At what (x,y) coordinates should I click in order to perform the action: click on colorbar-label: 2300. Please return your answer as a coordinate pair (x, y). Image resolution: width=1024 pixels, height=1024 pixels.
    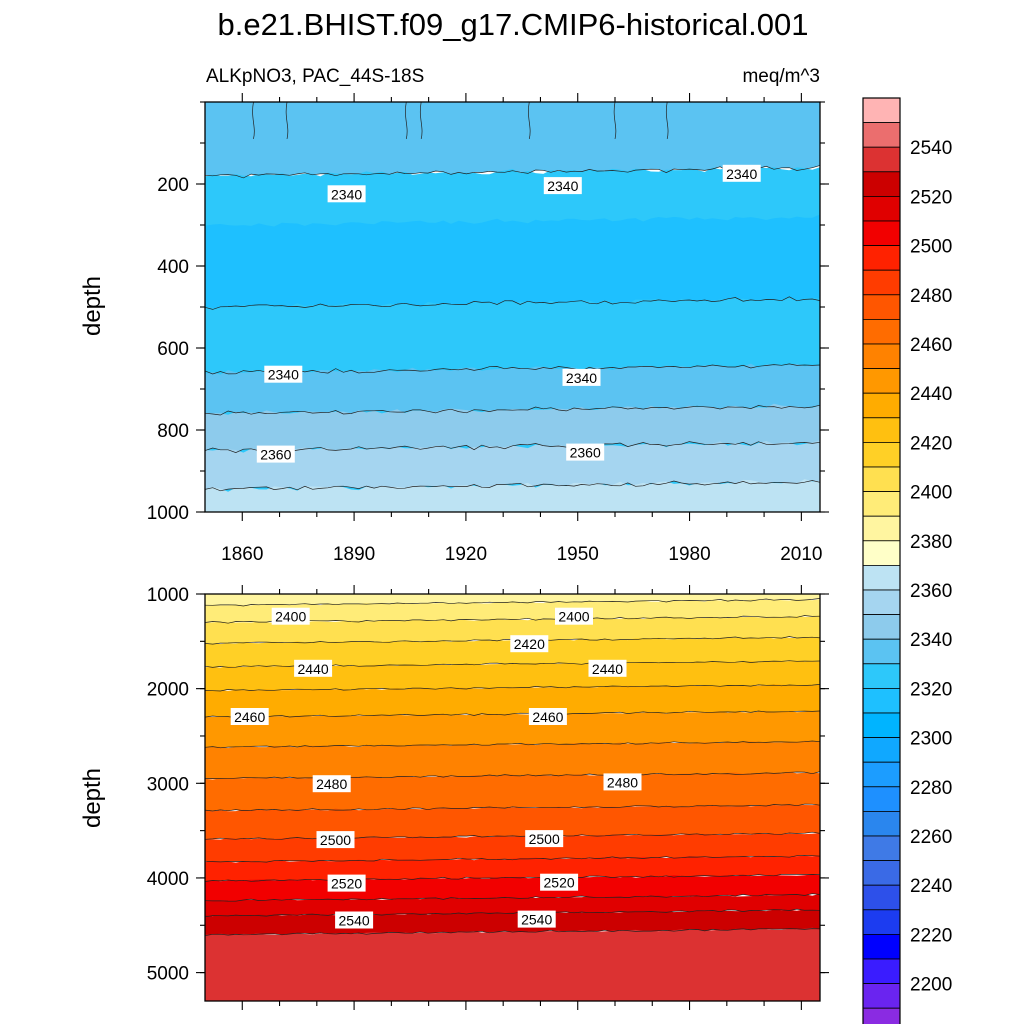
    Looking at the image, I should click on (931, 739).